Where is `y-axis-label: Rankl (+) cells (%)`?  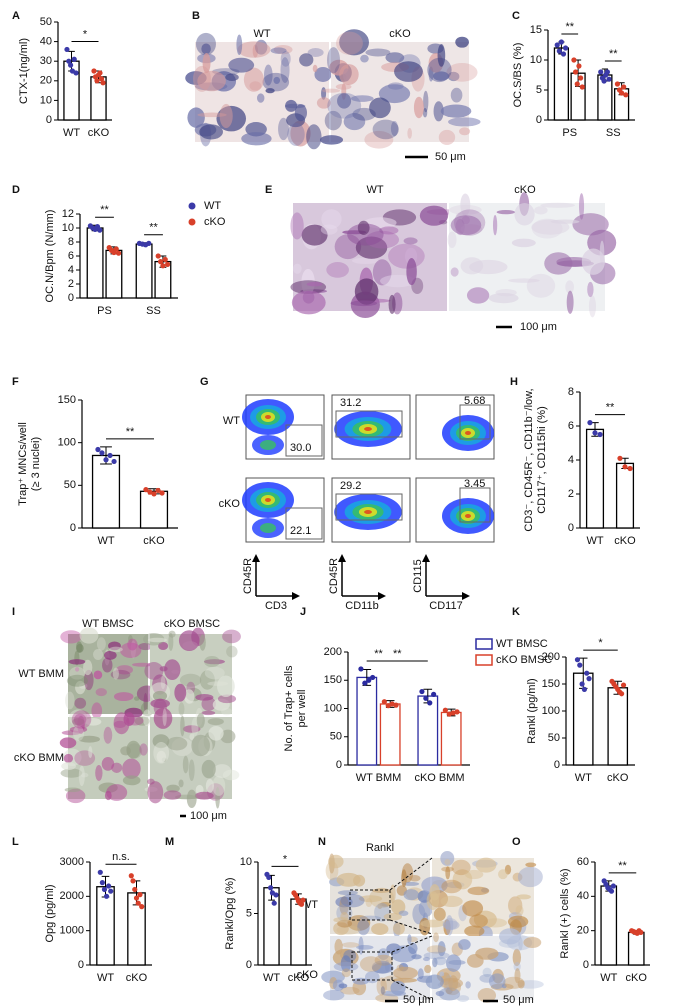 y-axis-label: Rankl (+) cells (%) is located at coordinates (565, 913).